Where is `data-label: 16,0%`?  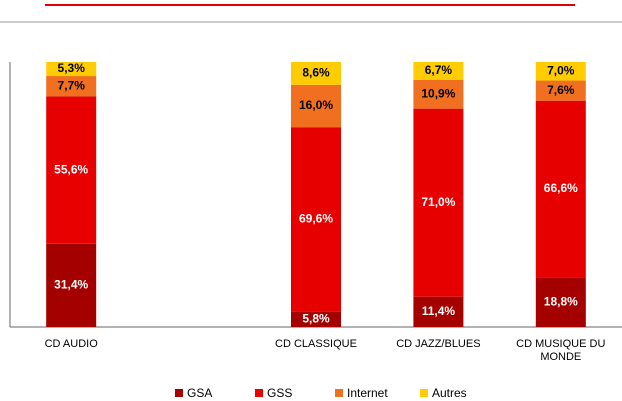 data-label: 16,0% is located at coordinates (316, 105).